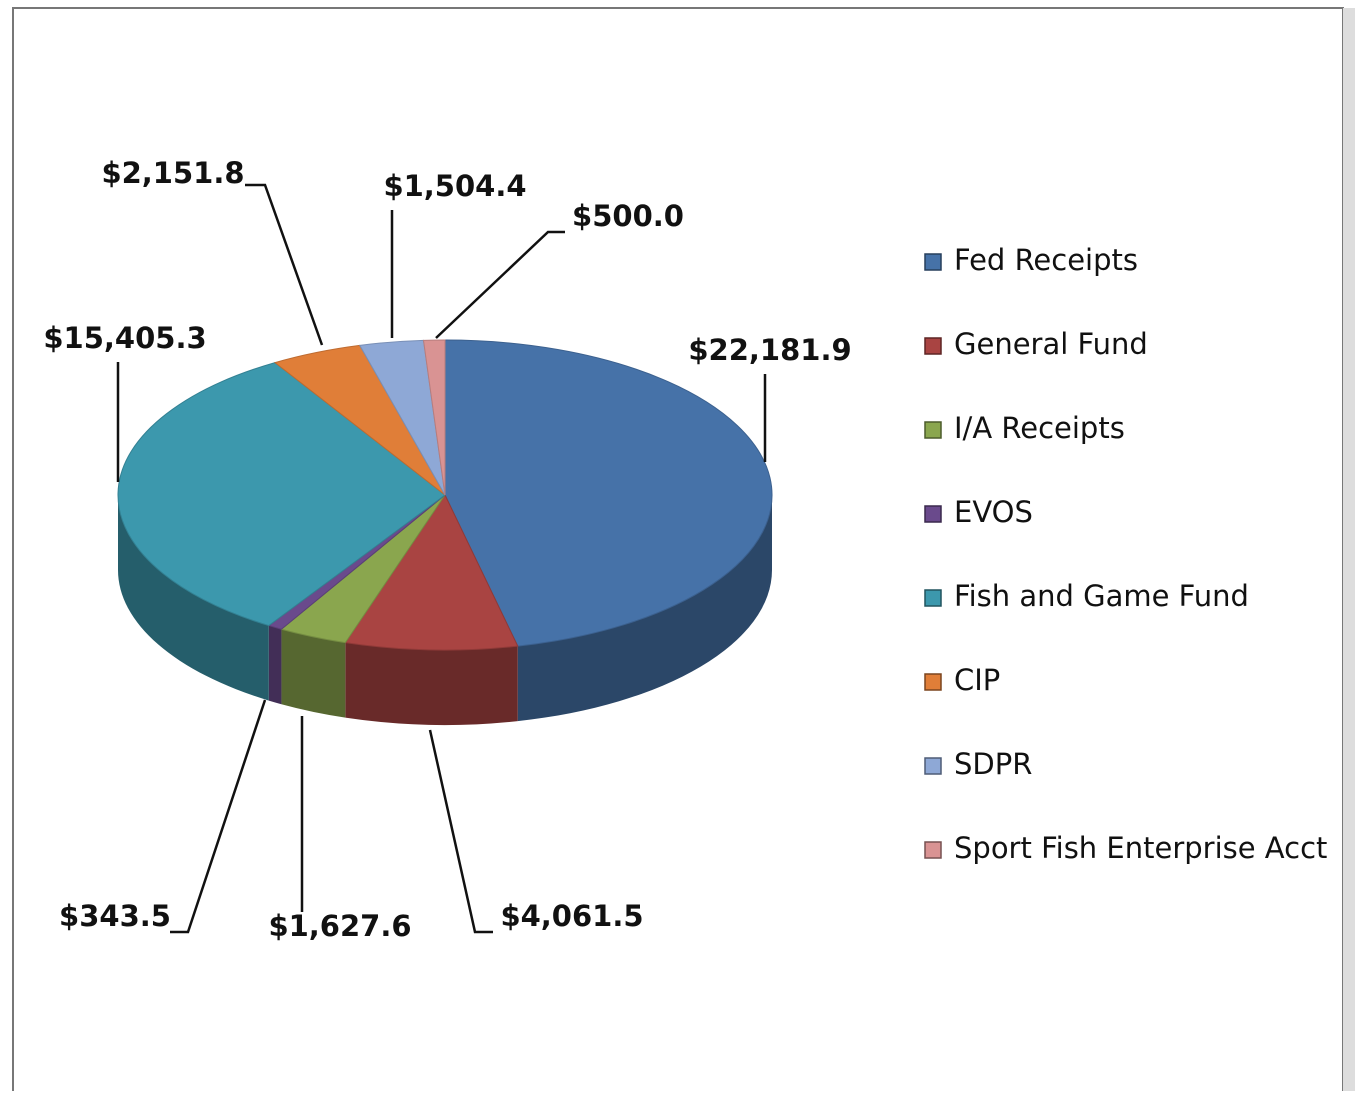 This screenshot has height=1095, width=1355. I want to click on frame-shadow, so click(1349, 549).